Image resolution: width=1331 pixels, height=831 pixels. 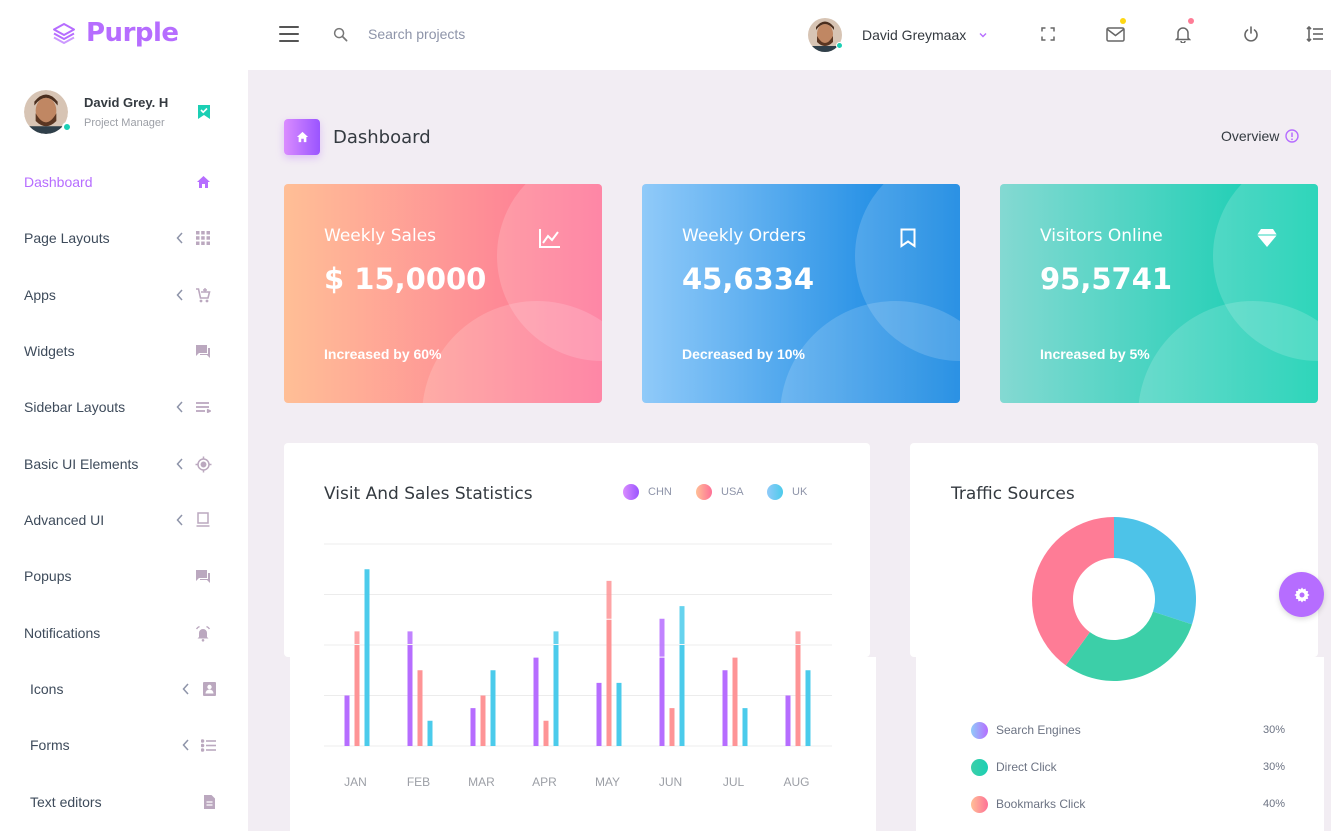 What do you see at coordinates (1155, 571) in the screenshot?
I see `donut-slice-search-engines` at bounding box center [1155, 571].